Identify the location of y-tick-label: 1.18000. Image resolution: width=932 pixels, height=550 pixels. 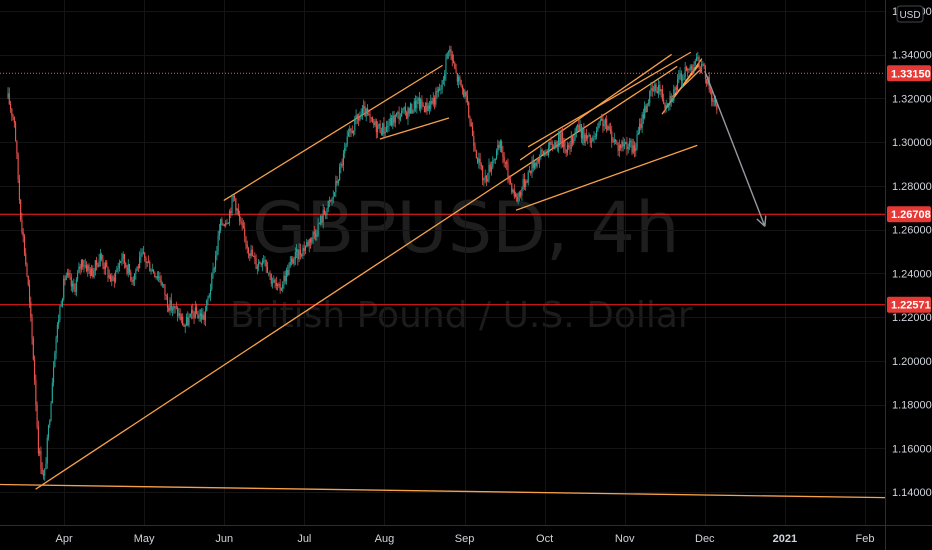
(912, 406).